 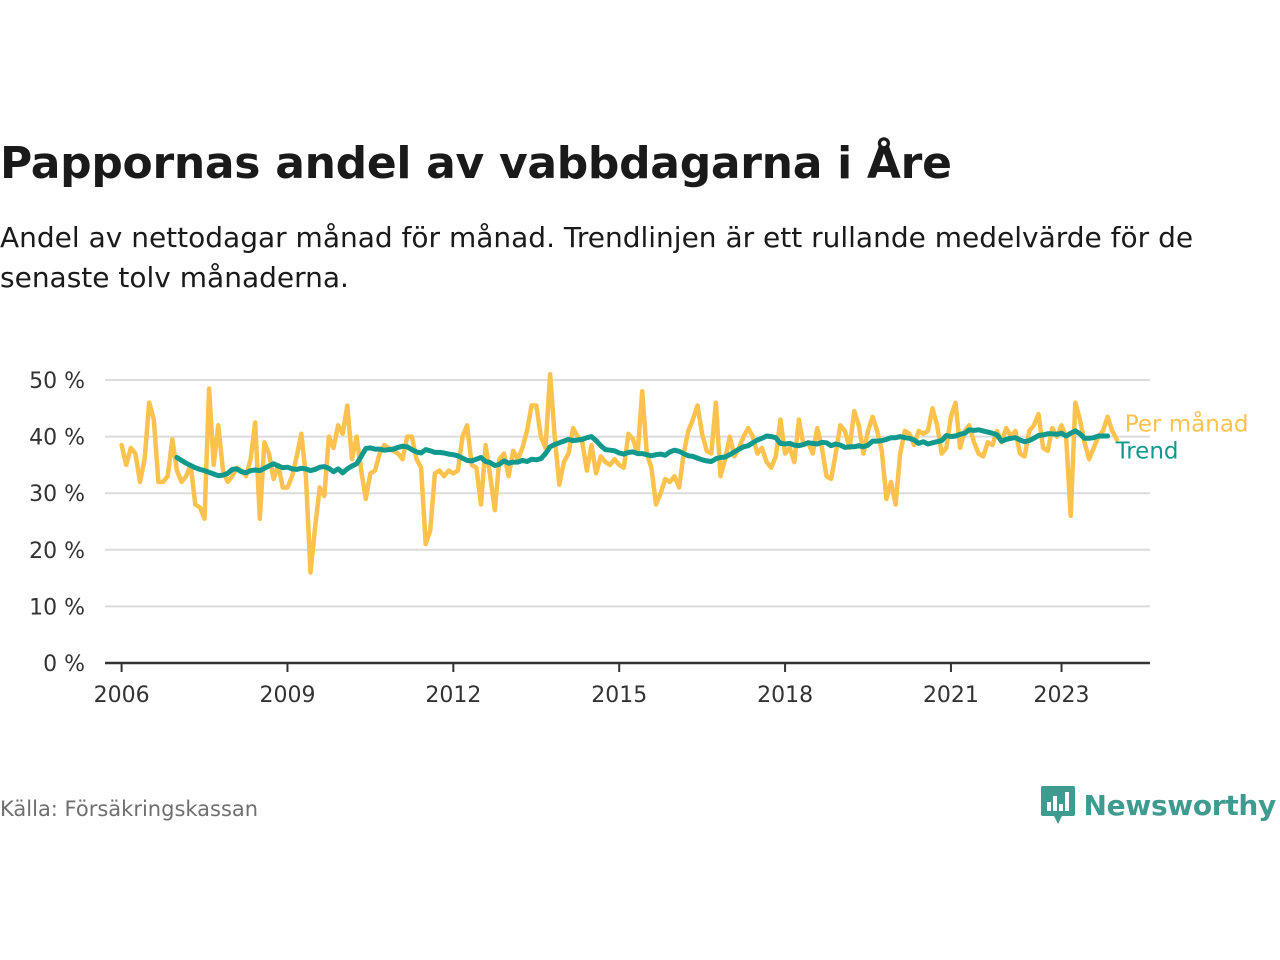 What do you see at coordinates (57, 607) in the screenshot?
I see `y-tick-label: 10 %` at bounding box center [57, 607].